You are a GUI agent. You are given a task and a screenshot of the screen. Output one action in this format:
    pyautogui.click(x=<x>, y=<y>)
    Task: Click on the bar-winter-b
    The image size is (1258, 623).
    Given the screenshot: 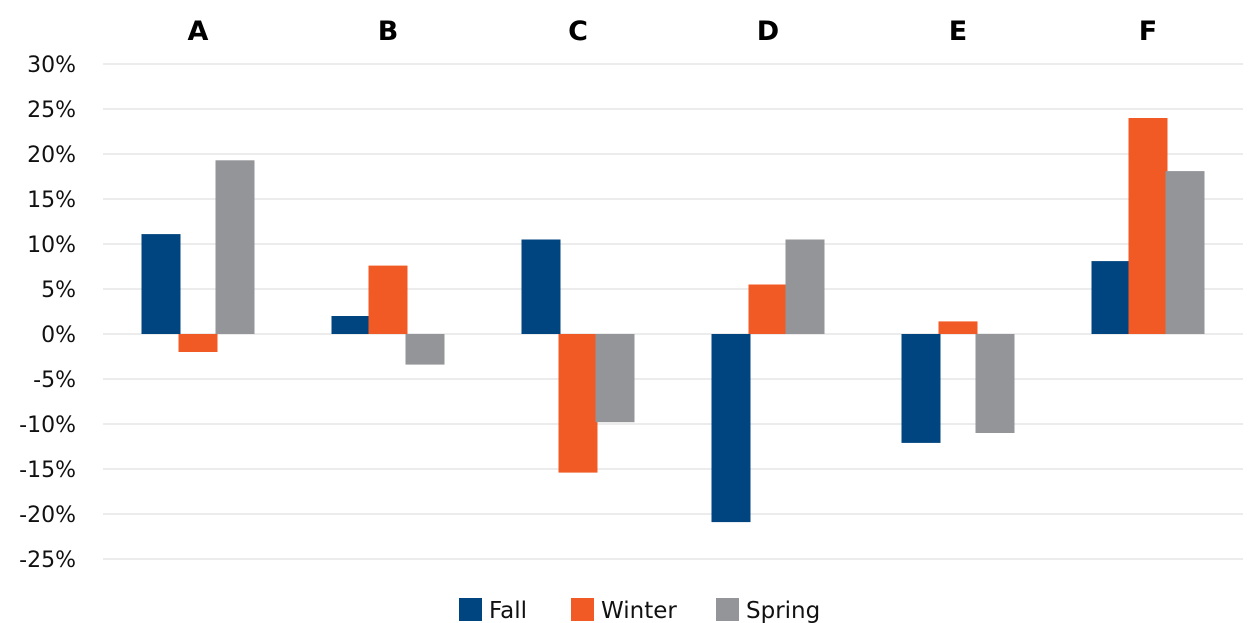 What is the action you would take?
    pyautogui.click(x=388, y=299)
    